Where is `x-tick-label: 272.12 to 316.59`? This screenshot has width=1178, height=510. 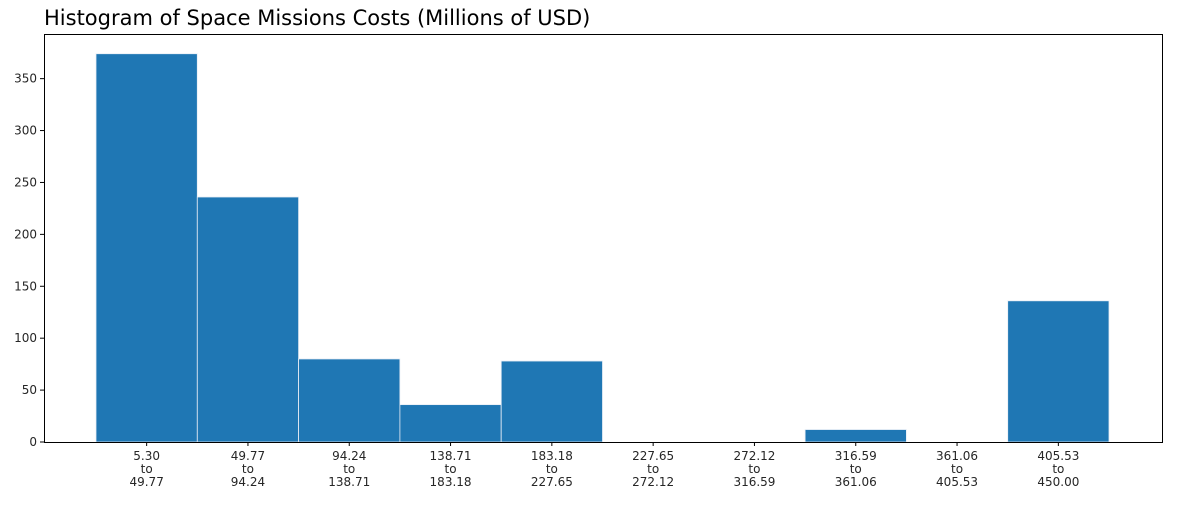
x-tick-label: 272.12 to 316.59 is located at coordinates (754, 469).